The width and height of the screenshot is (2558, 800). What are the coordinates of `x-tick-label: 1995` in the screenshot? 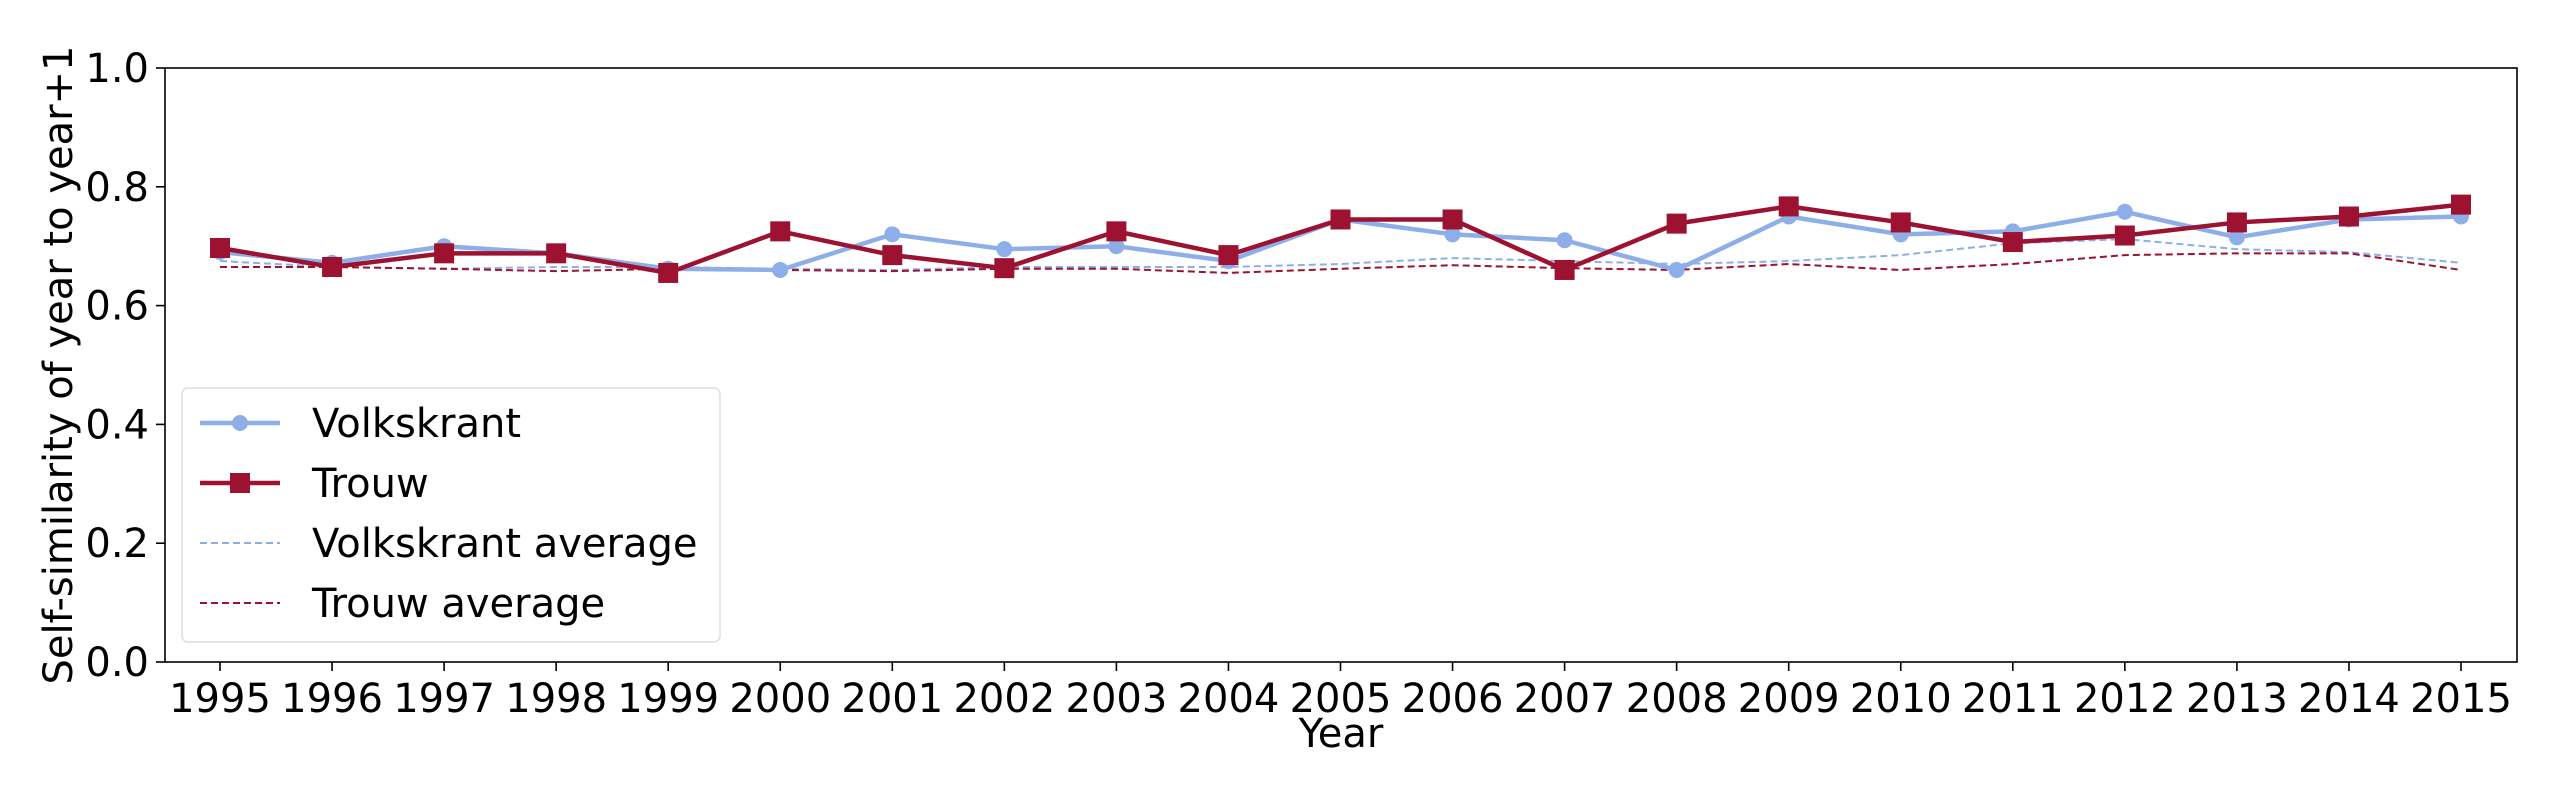 It's located at (220, 699).